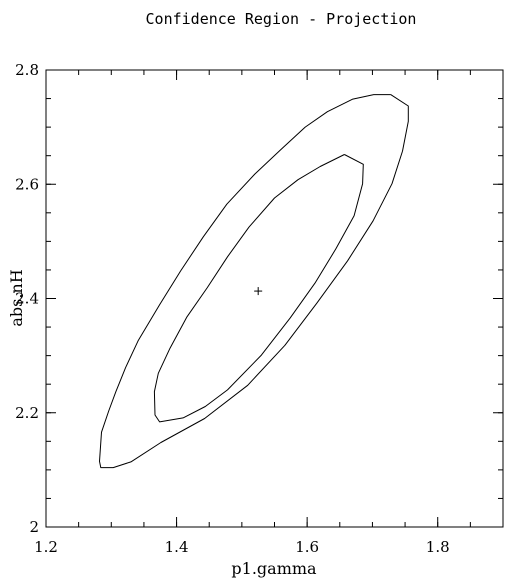  What do you see at coordinates (27, 184) in the screenshot?
I see `y-tick-label: 2.6` at bounding box center [27, 184].